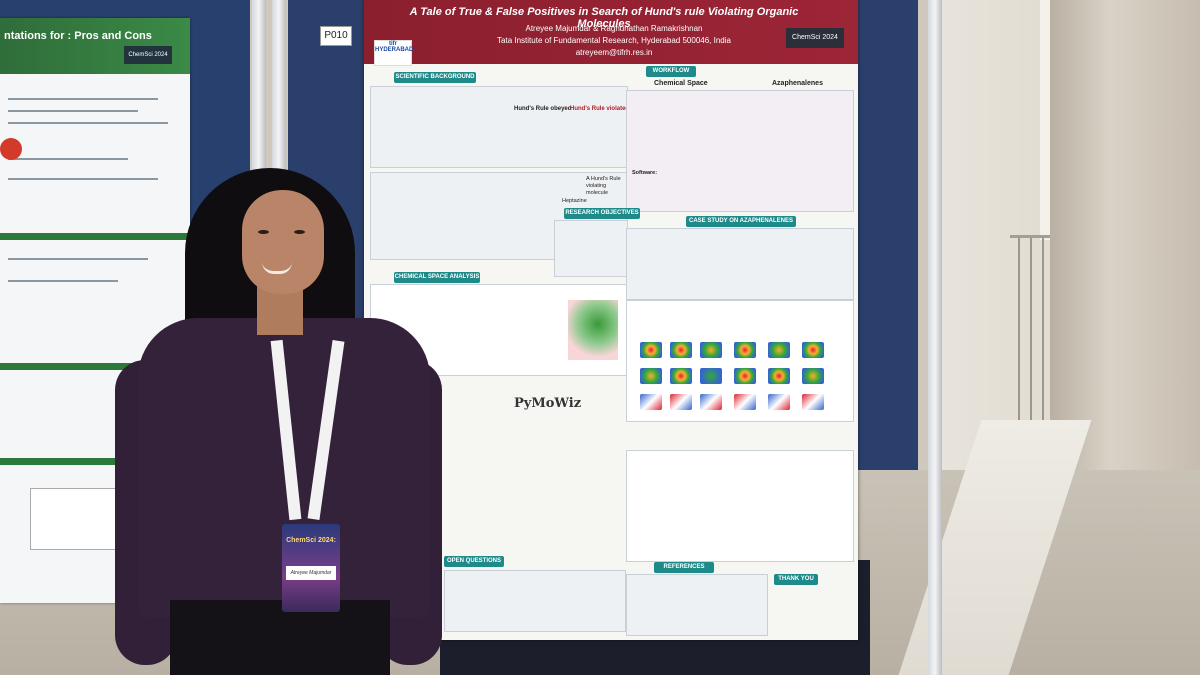  I want to click on section-case-study: CASE STUDY ON AZAPHENALENES, so click(741, 221).